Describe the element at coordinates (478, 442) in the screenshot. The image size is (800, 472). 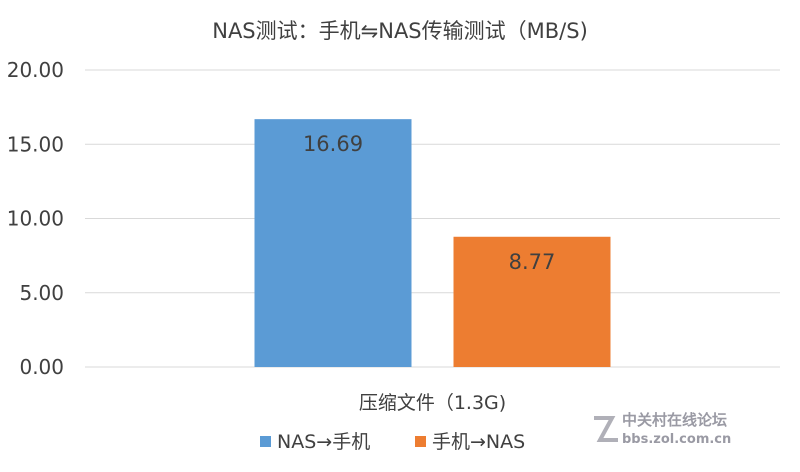
I see `legend-label: 手机→NAS` at that location.